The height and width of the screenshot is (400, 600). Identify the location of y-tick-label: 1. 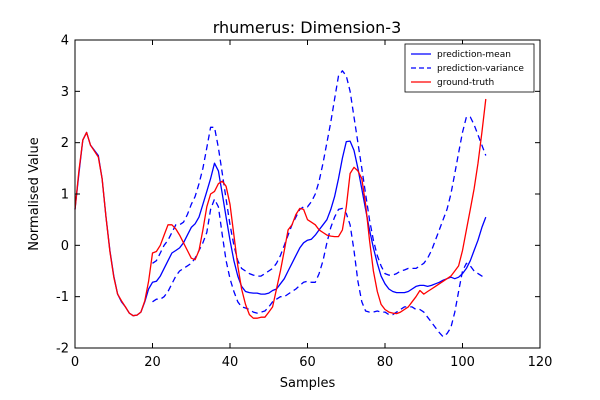
(65, 195).